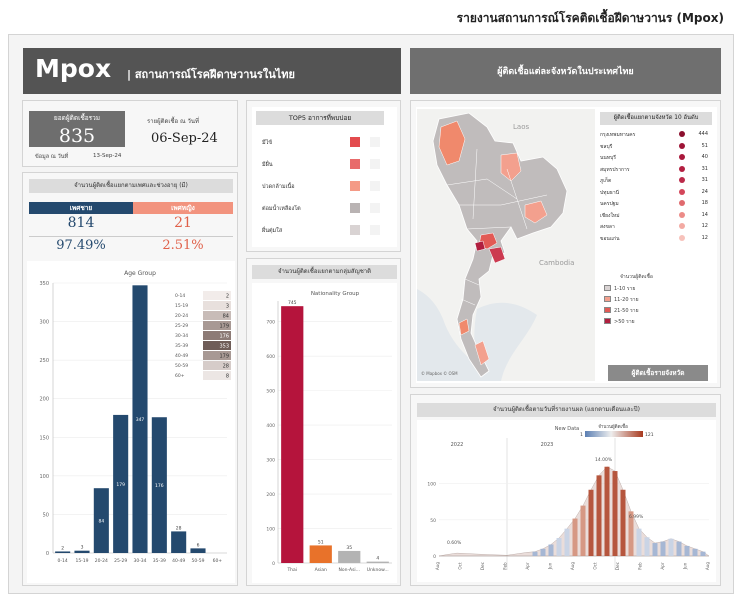 Image resolution: width=738 pixels, height=600 pixels. What do you see at coordinates (139, 561) in the screenshot?
I see `age-x-tick: 30-34` at bounding box center [139, 561].